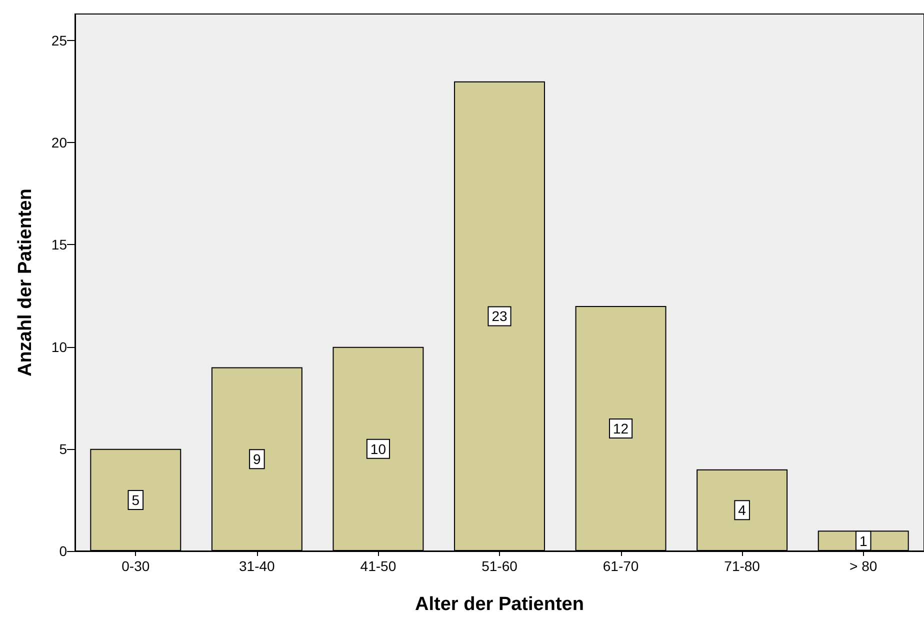 The image size is (924, 619). I want to click on x-tick-label: 31-40, so click(257, 566).